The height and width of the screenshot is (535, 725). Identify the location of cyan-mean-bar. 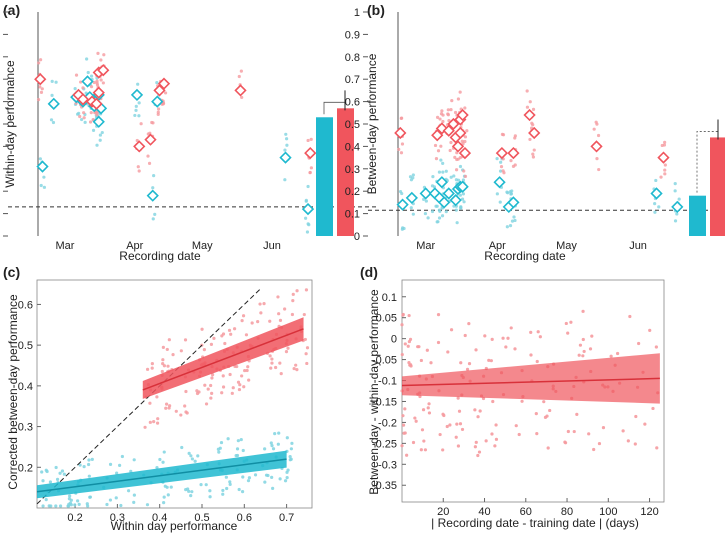
(324, 176).